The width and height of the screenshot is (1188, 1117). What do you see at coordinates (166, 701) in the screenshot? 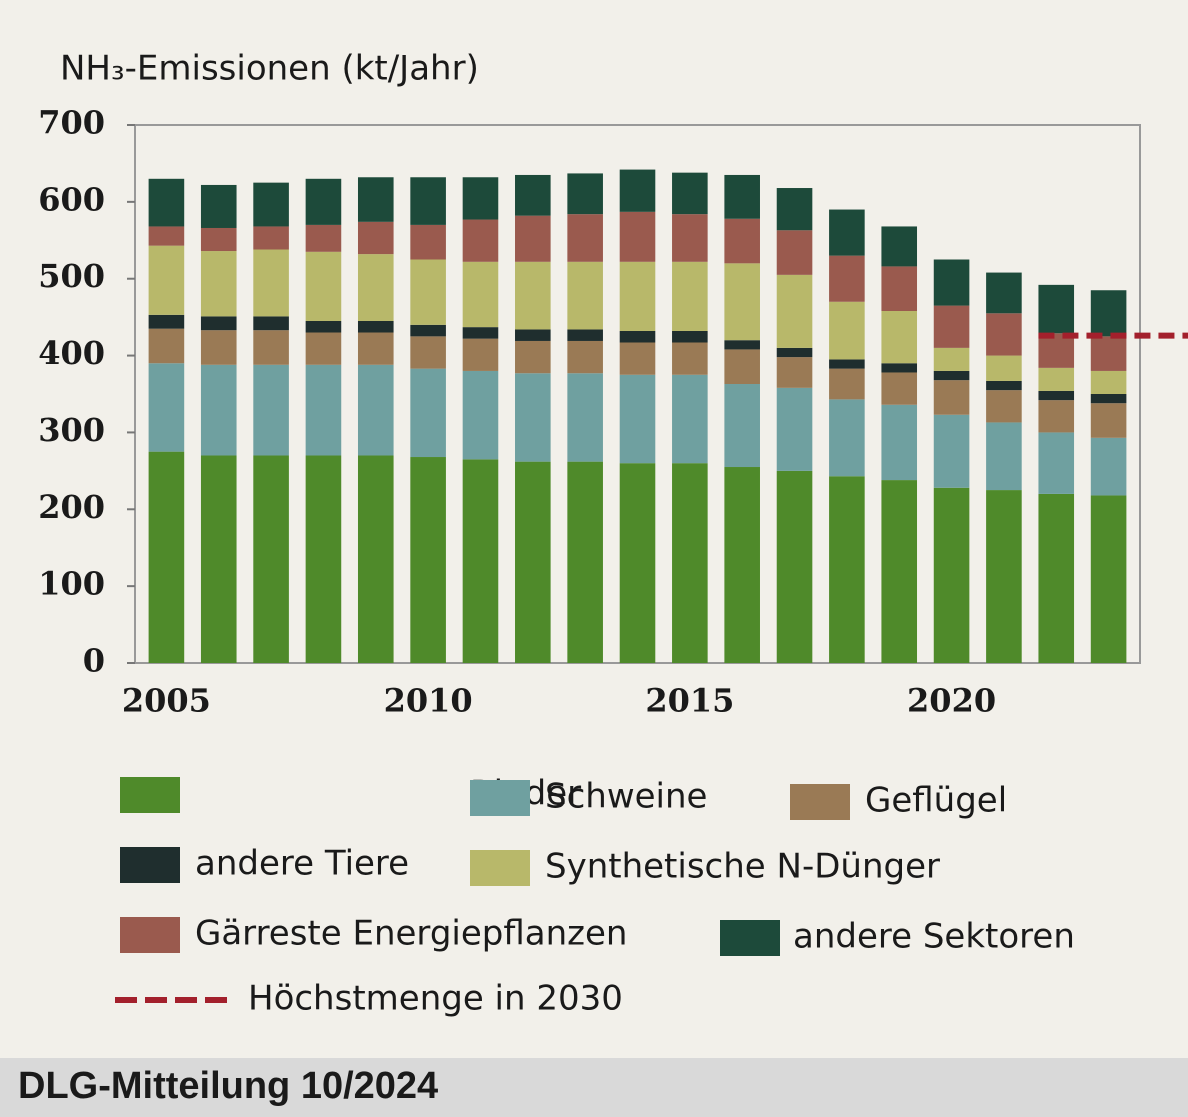
I see `x-tick-label: 2005` at bounding box center [166, 701].